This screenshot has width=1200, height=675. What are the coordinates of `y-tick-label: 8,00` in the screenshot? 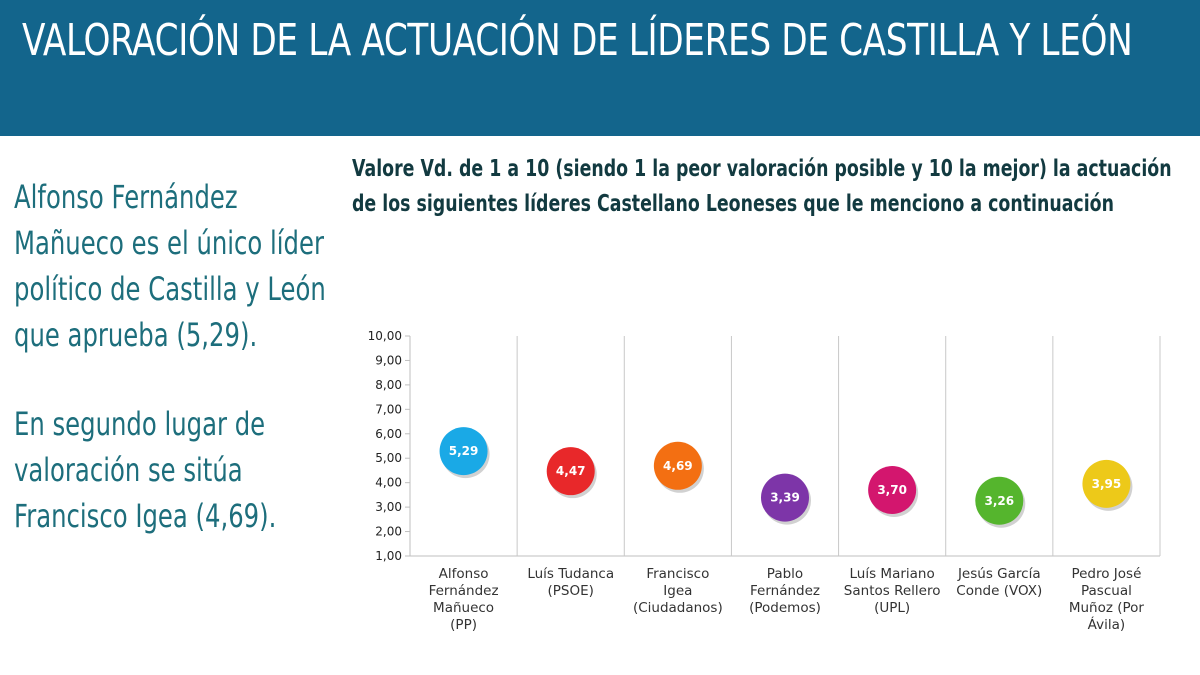 It's located at (388, 385).